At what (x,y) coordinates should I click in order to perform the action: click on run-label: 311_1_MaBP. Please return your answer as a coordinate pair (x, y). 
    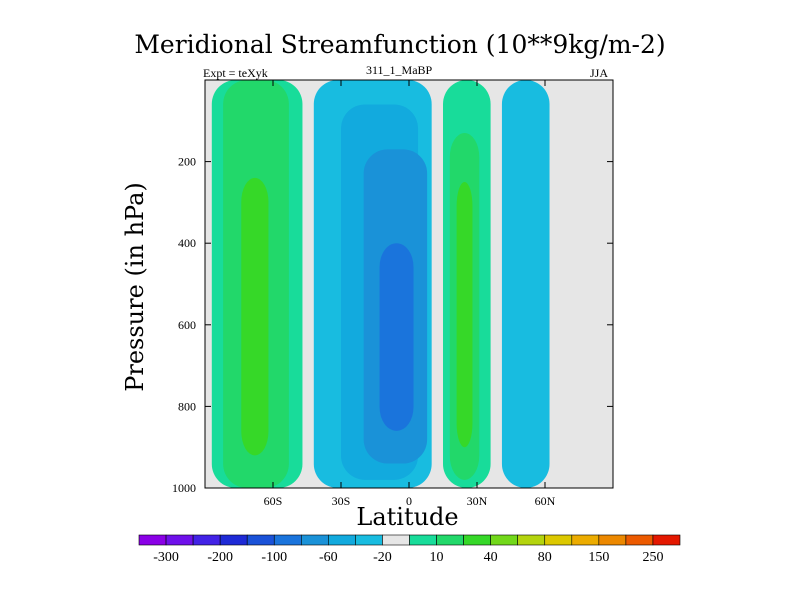
    Looking at the image, I should click on (399, 70).